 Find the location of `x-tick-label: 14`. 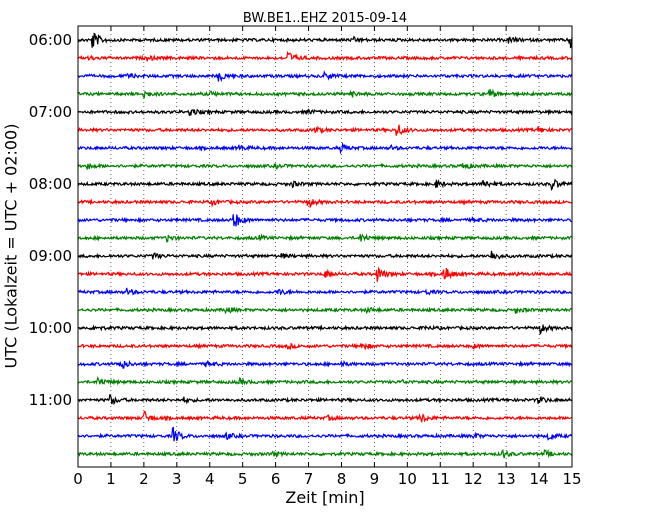

x-tick-label: 14 is located at coordinates (539, 479).